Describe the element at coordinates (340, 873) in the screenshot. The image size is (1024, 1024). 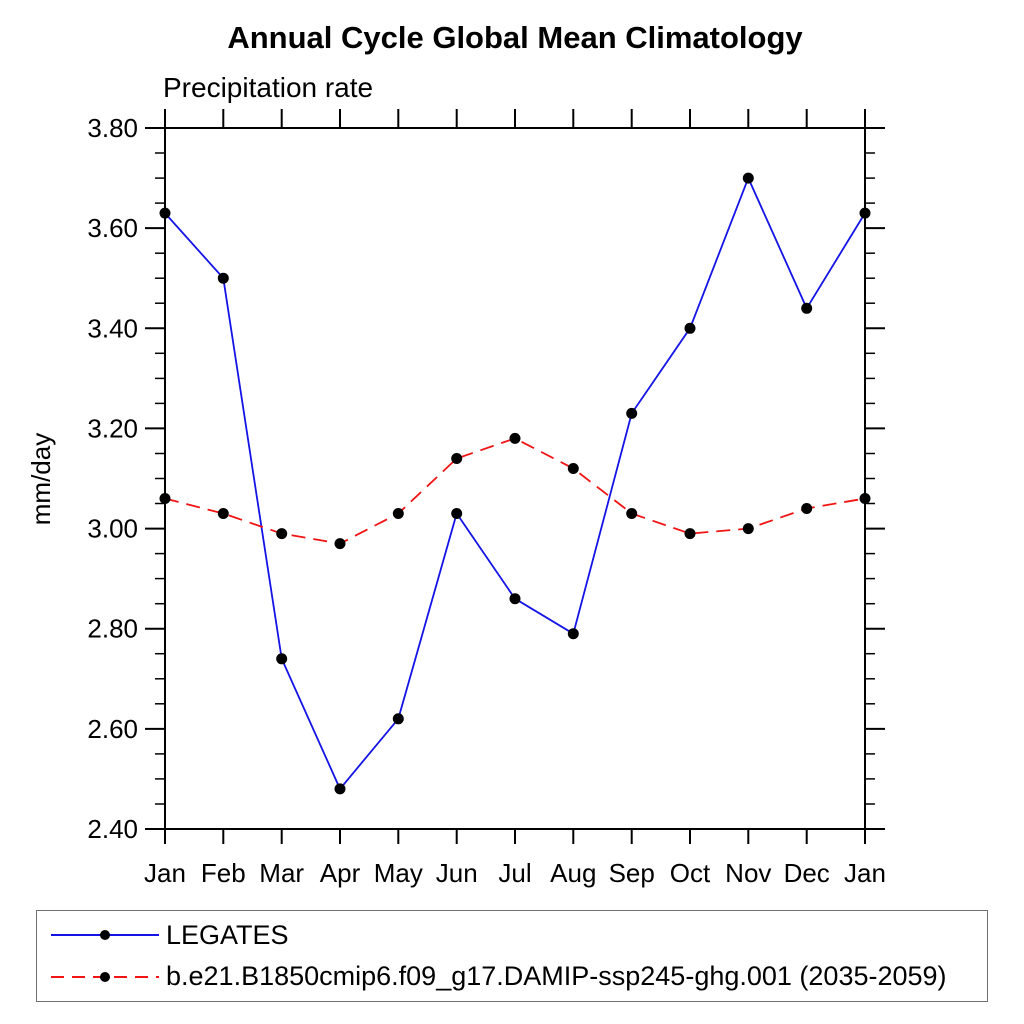
I see `x-tick-label: Apr` at that location.